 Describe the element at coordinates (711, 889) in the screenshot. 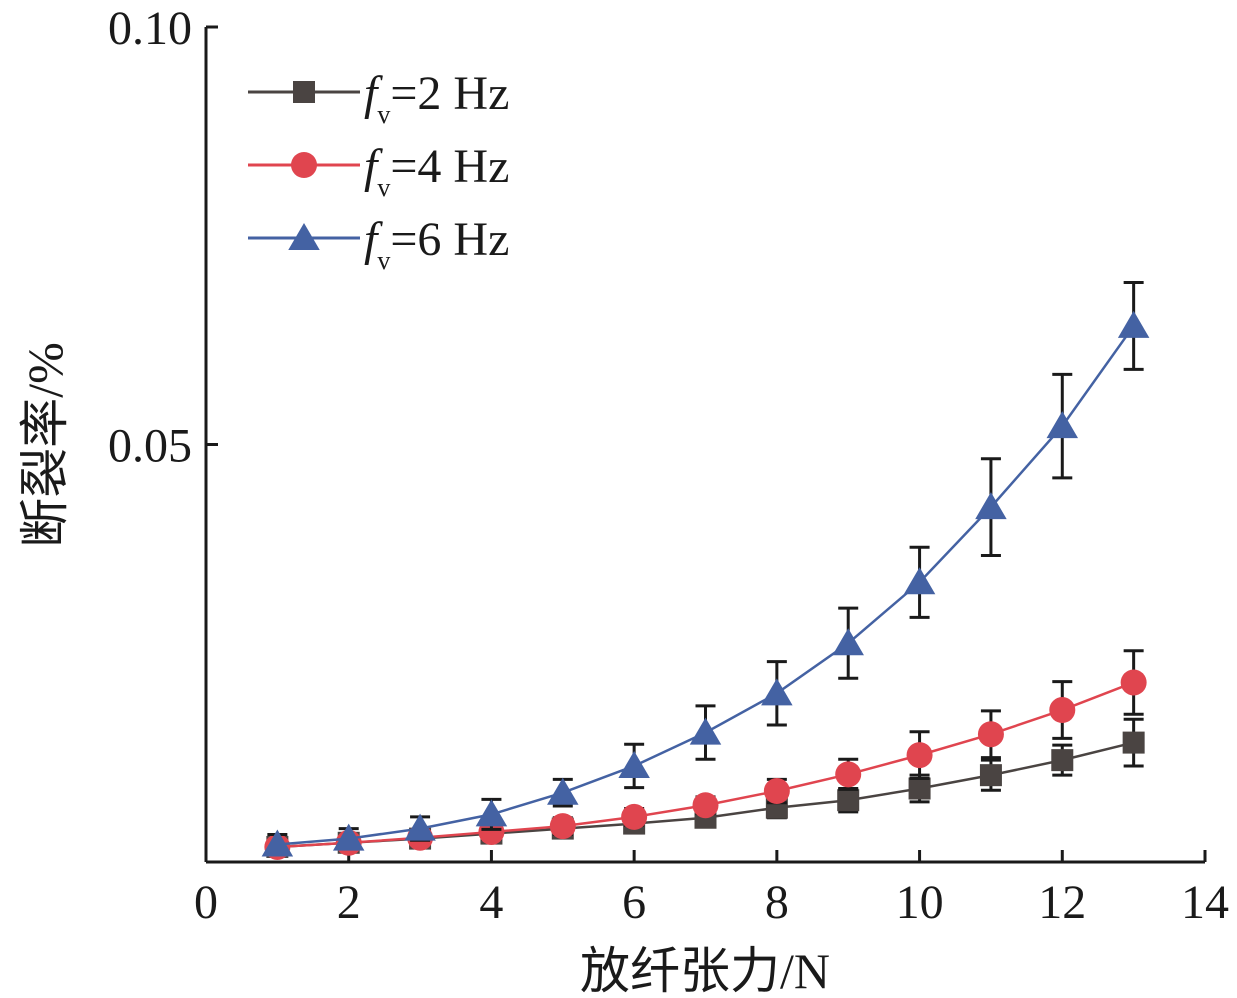

I see `x-ticks: 0 2 4 6 8 10 12 14` at that location.